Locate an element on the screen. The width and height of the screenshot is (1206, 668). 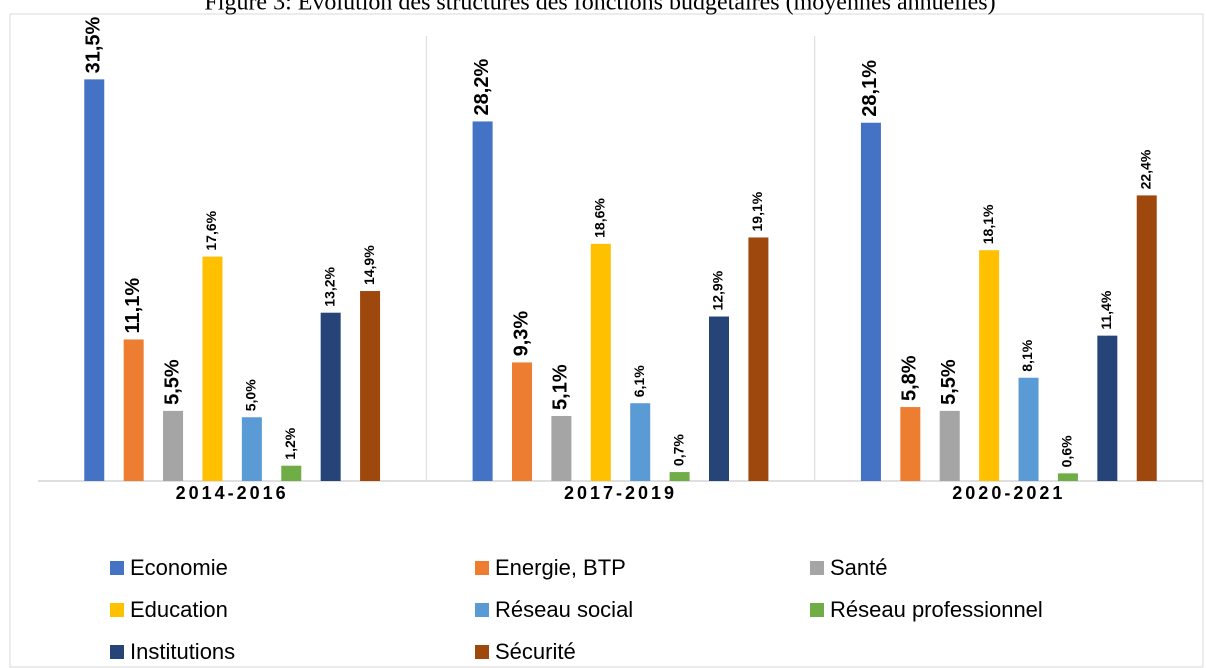
x-tick-label: 2020-2021 is located at coordinates (1008, 493).